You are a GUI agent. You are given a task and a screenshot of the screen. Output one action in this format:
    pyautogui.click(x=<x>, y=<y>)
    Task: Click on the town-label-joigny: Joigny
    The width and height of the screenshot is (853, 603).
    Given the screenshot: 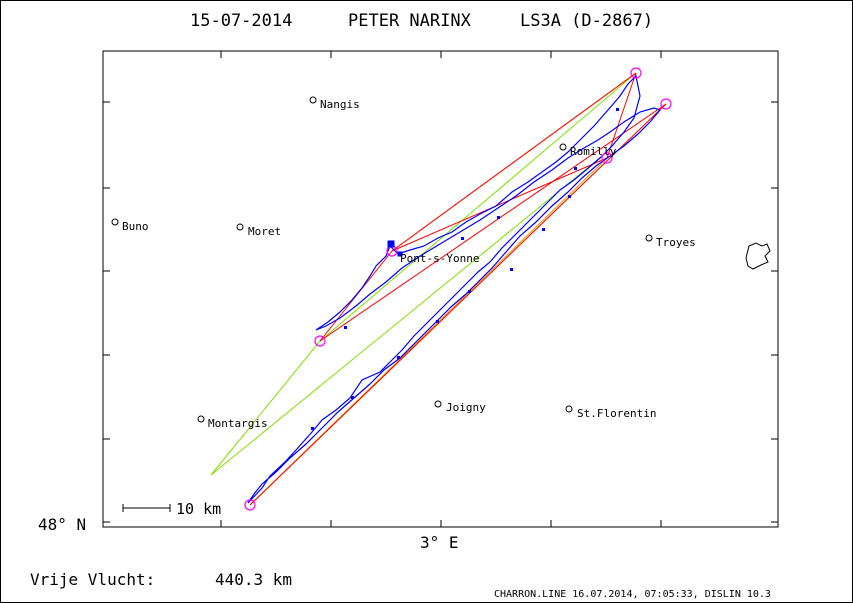 What is the action you would take?
    pyautogui.click(x=466, y=407)
    